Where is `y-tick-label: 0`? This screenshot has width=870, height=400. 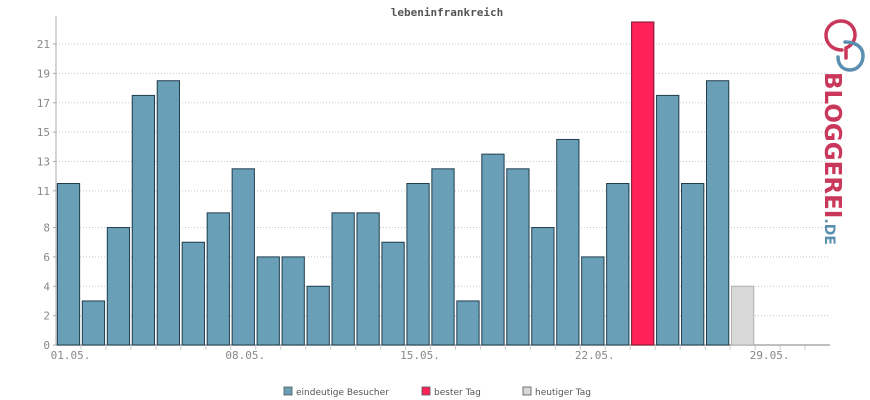
y-tick-label: 0 is located at coordinates (46, 345).